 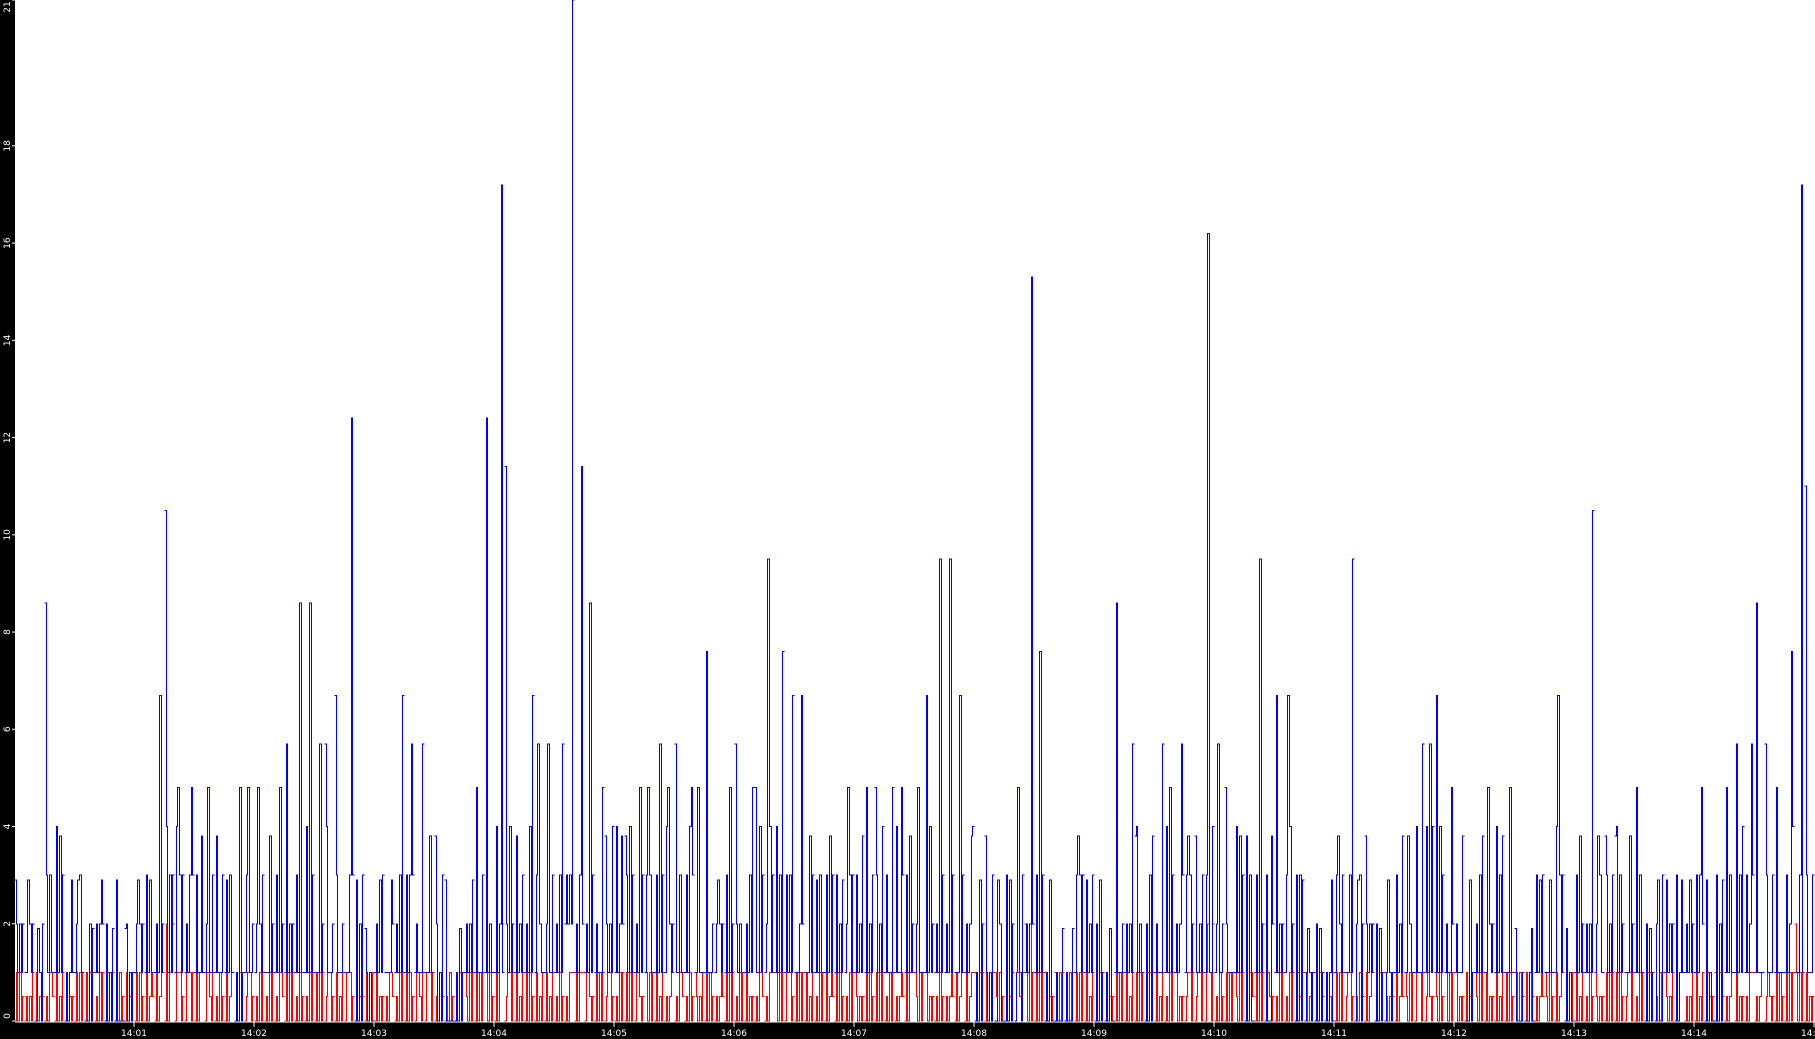 I want to click on x-tick-label: 14:07, so click(x=854, y=1034).